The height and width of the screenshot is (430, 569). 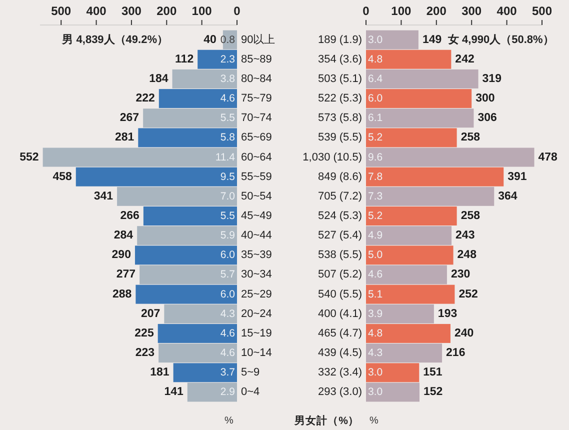 I want to click on y-tick-label: 80~84, so click(x=256, y=78).